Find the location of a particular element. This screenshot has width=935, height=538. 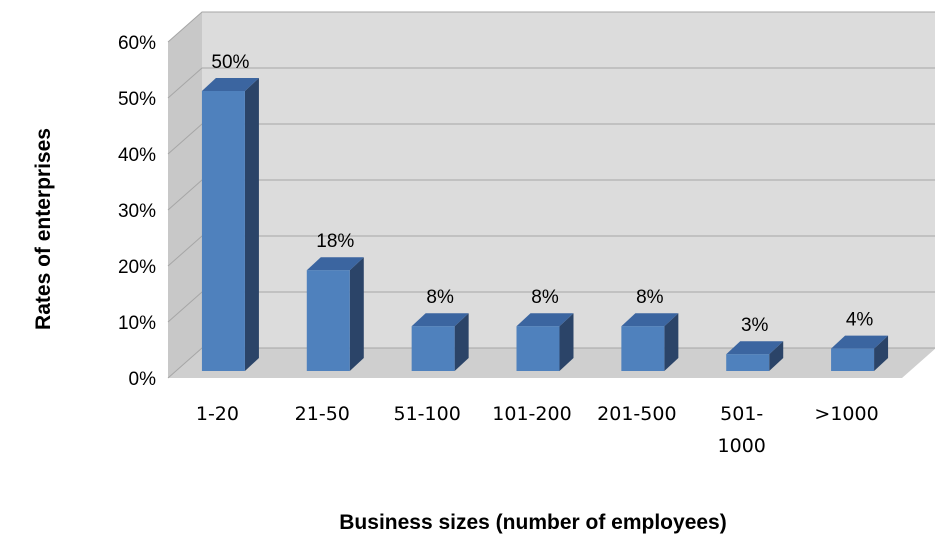

x-tick-label: 1-20 is located at coordinates (217, 414).